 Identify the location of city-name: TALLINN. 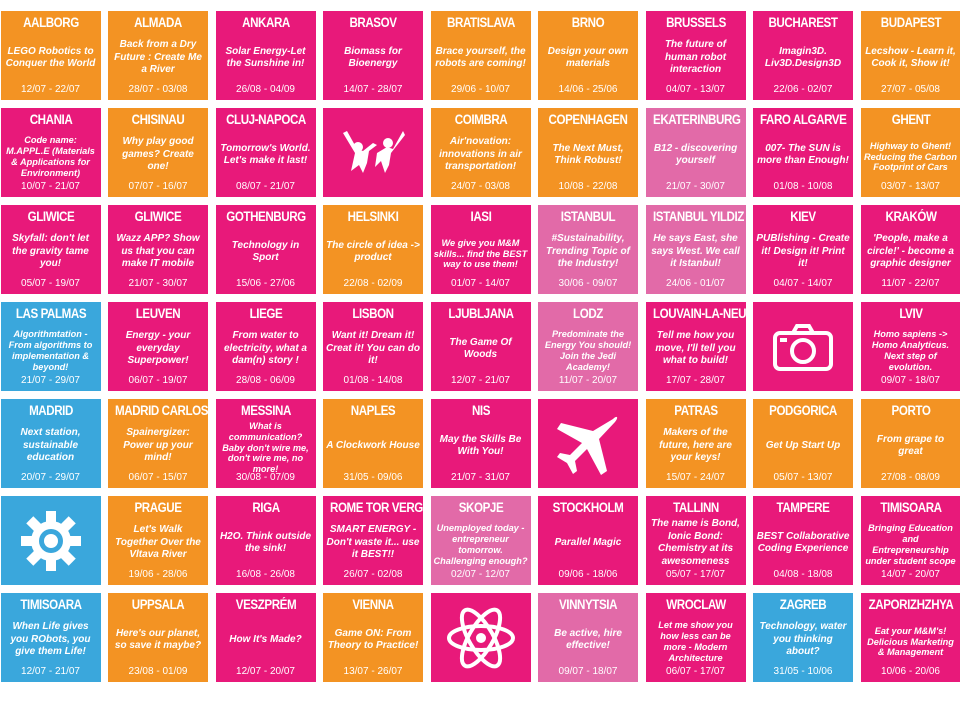
(695, 507).